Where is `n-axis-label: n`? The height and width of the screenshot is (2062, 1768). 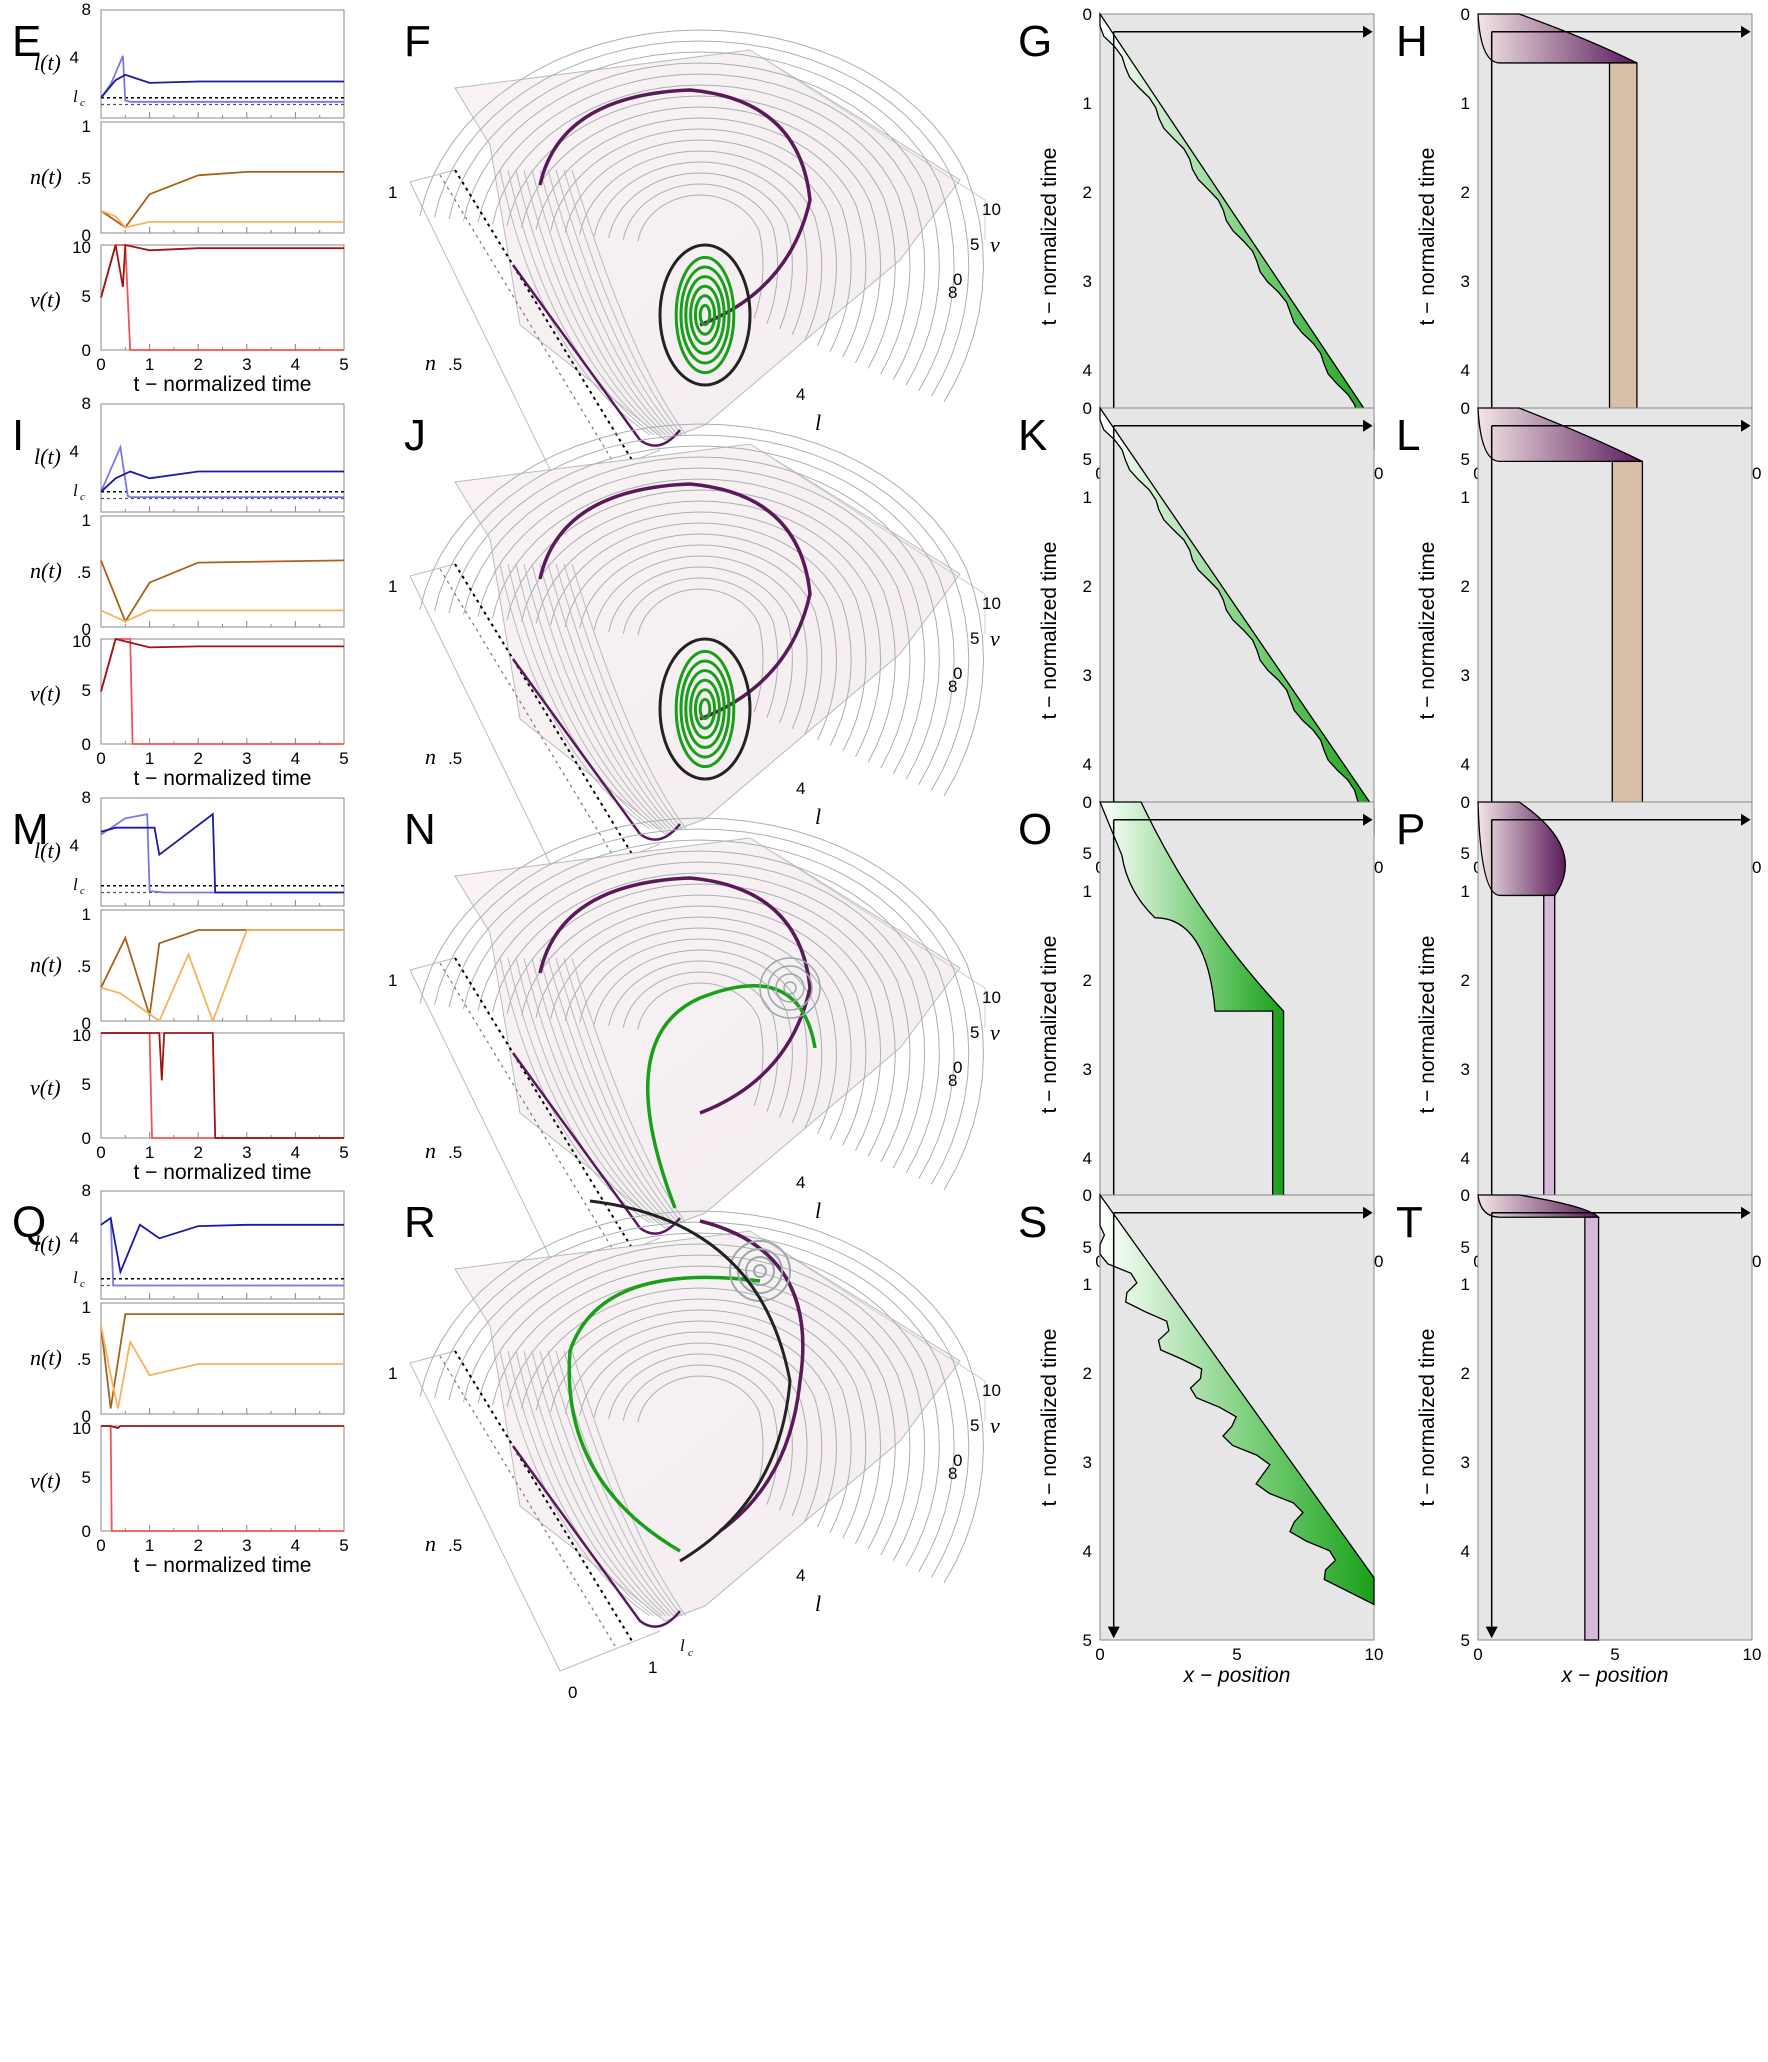 n-axis-label: n is located at coordinates (430, 362).